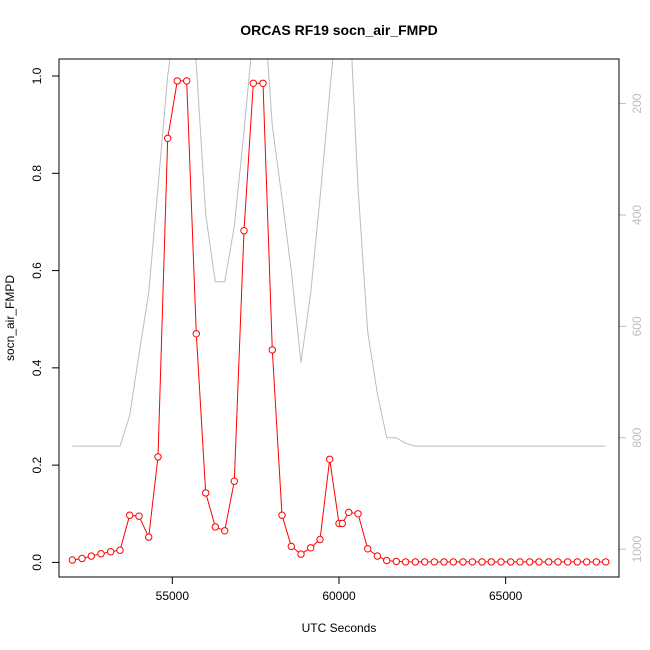  Describe the element at coordinates (37, 270) in the screenshot. I see `y-tick-label: 0.6` at that location.